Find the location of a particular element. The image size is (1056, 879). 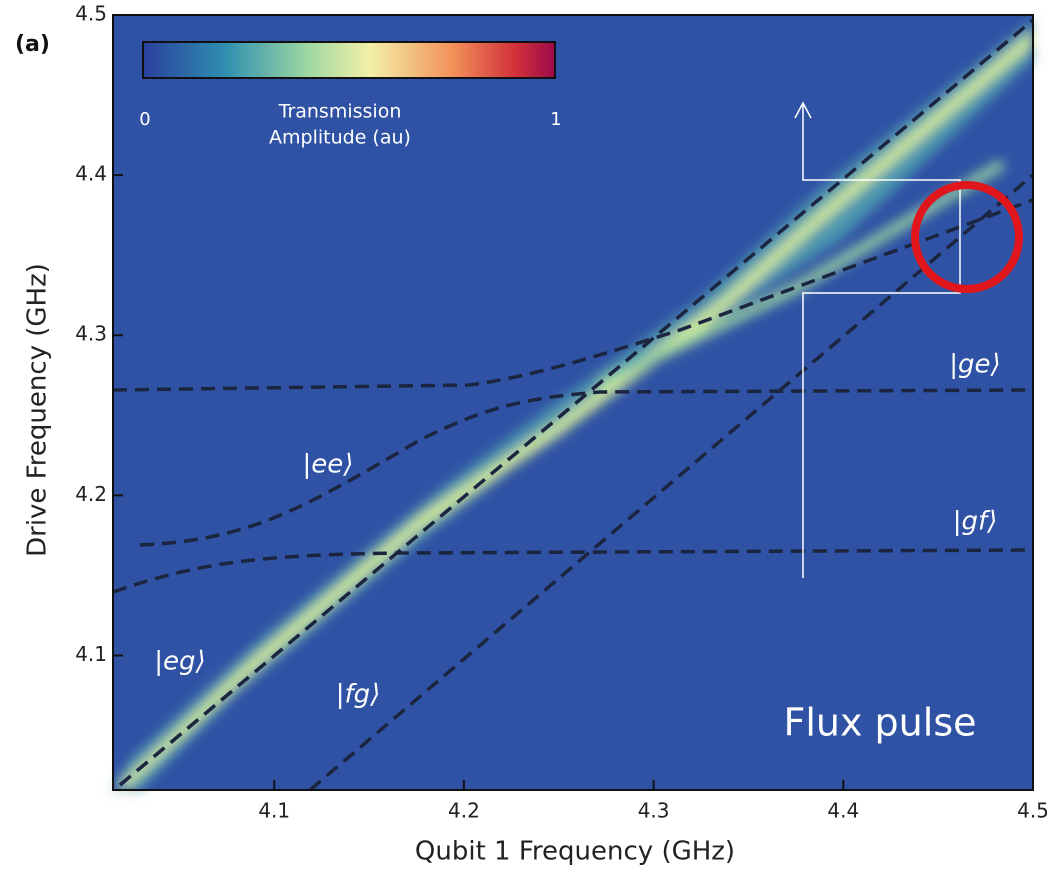

annotation: Flux pulse is located at coordinates (879, 723).